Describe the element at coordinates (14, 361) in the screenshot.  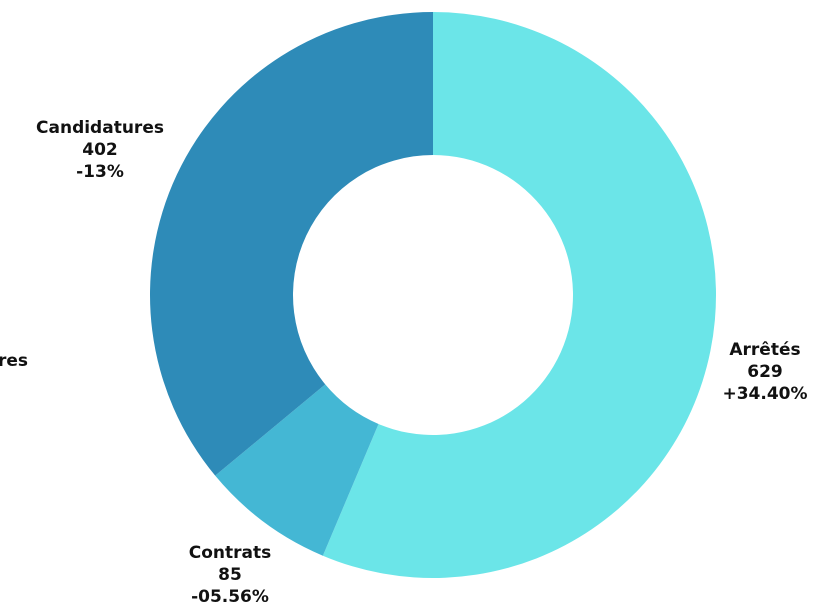
I see `clipped-label-text: res` at that location.